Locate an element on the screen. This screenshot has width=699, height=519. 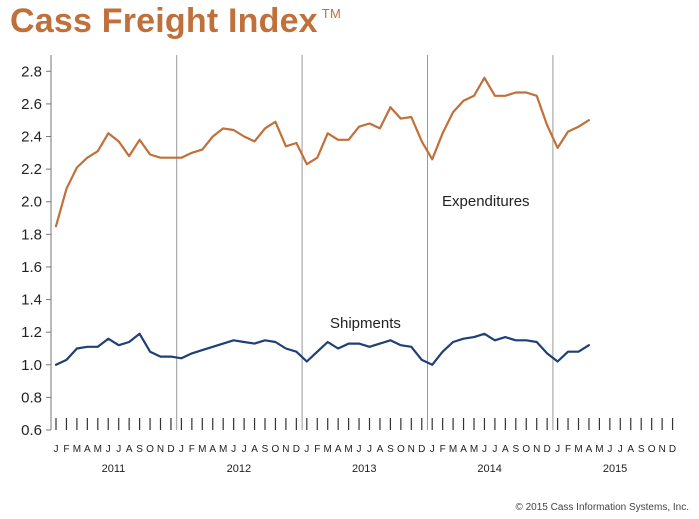
y-tick-label: 1.8 is located at coordinates (31, 234).